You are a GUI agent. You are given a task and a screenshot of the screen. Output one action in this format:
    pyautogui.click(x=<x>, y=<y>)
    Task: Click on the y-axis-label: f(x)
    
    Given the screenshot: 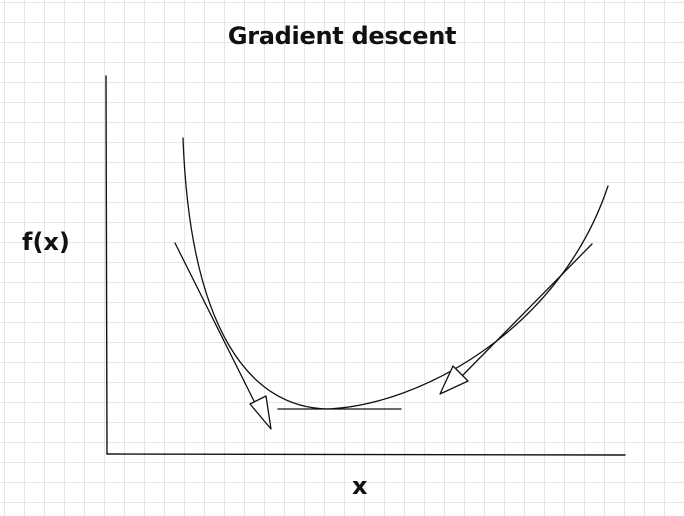 What is the action you would take?
    pyautogui.click(x=46, y=242)
    